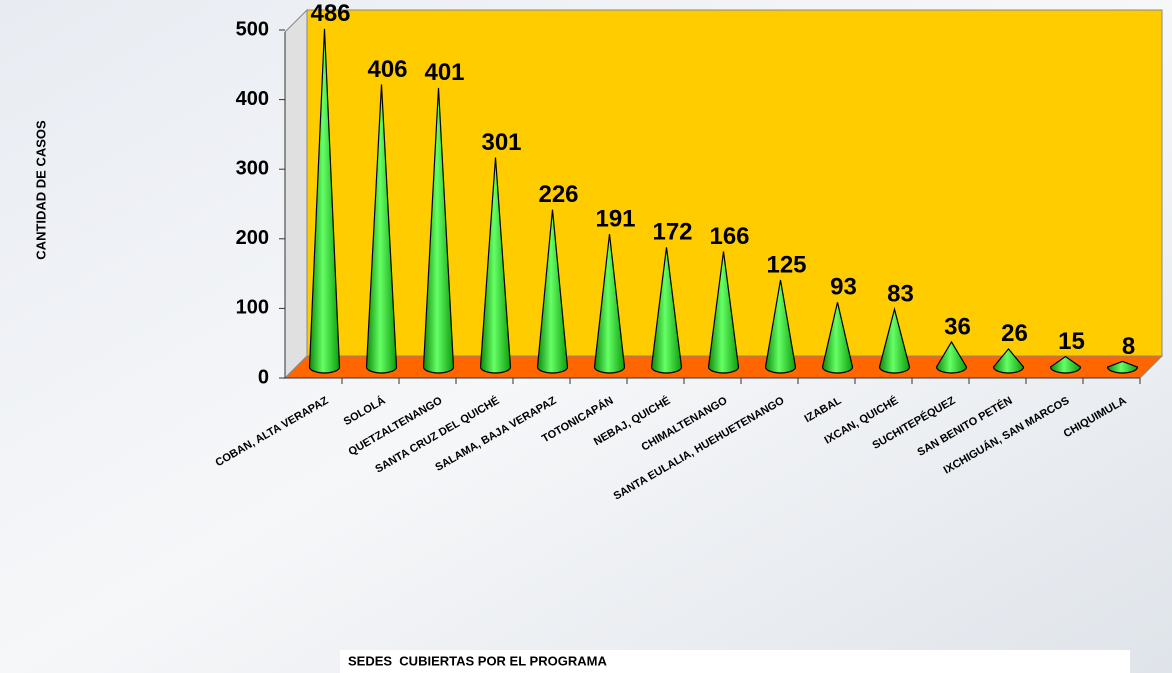  What do you see at coordinates (477, 660) in the screenshot?
I see `x-axis-label: SEDES CUBIERTAS POR EL PROGRAMA` at bounding box center [477, 660].